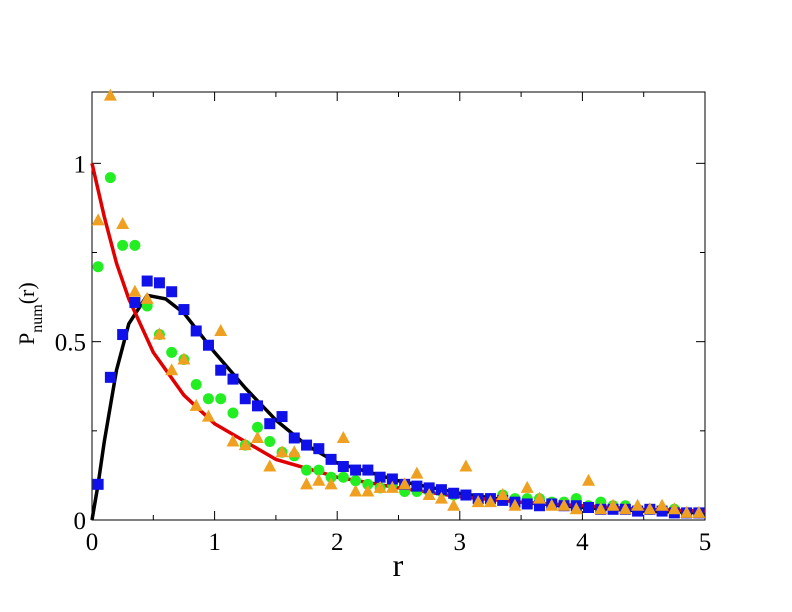 Image resolution: width=792 pixels, height=612 pixels. What do you see at coordinates (92, 542) in the screenshot?
I see `x-tick-label: 0` at bounding box center [92, 542].